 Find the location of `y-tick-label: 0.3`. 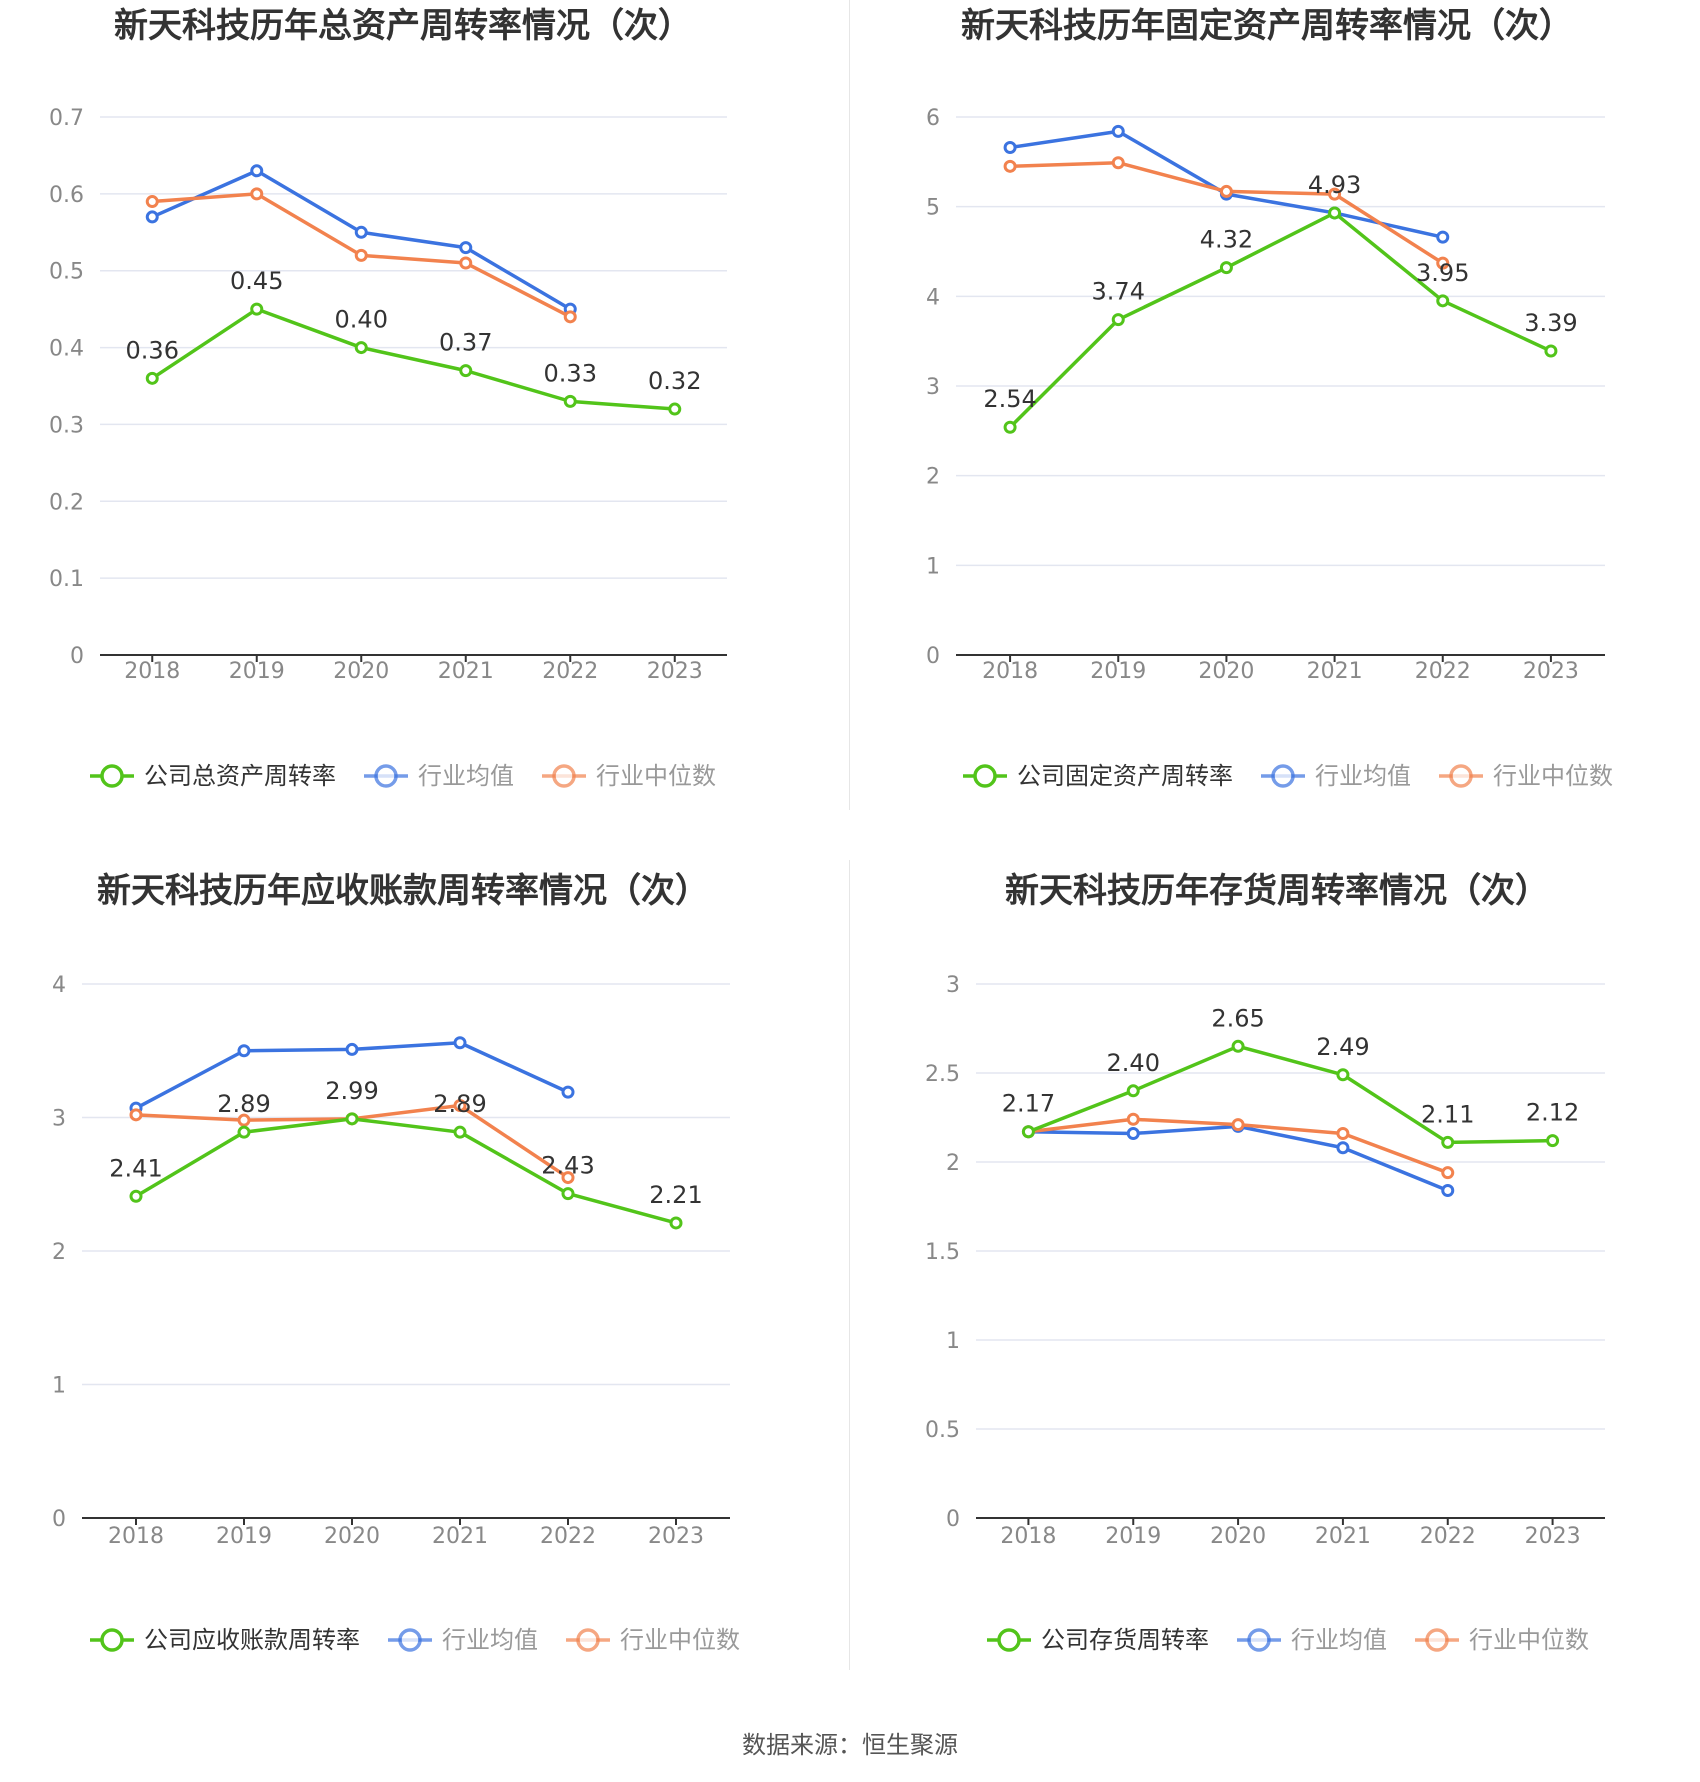

y-tick-label: 0.3 is located at coordinates (66, 425).